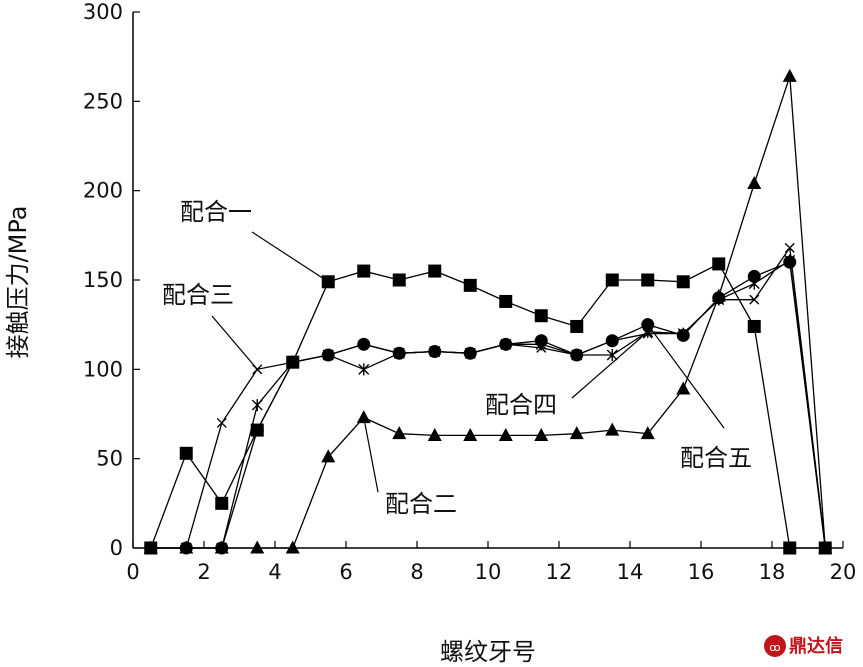 This screenshot has width=863, height=667. I want to click on x-tick-label: 6, so click(345, 572).